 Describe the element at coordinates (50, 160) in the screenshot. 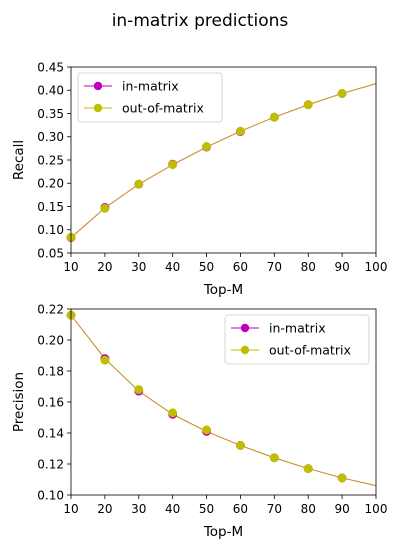

I see `y-tick-label: 0.25` at that location.